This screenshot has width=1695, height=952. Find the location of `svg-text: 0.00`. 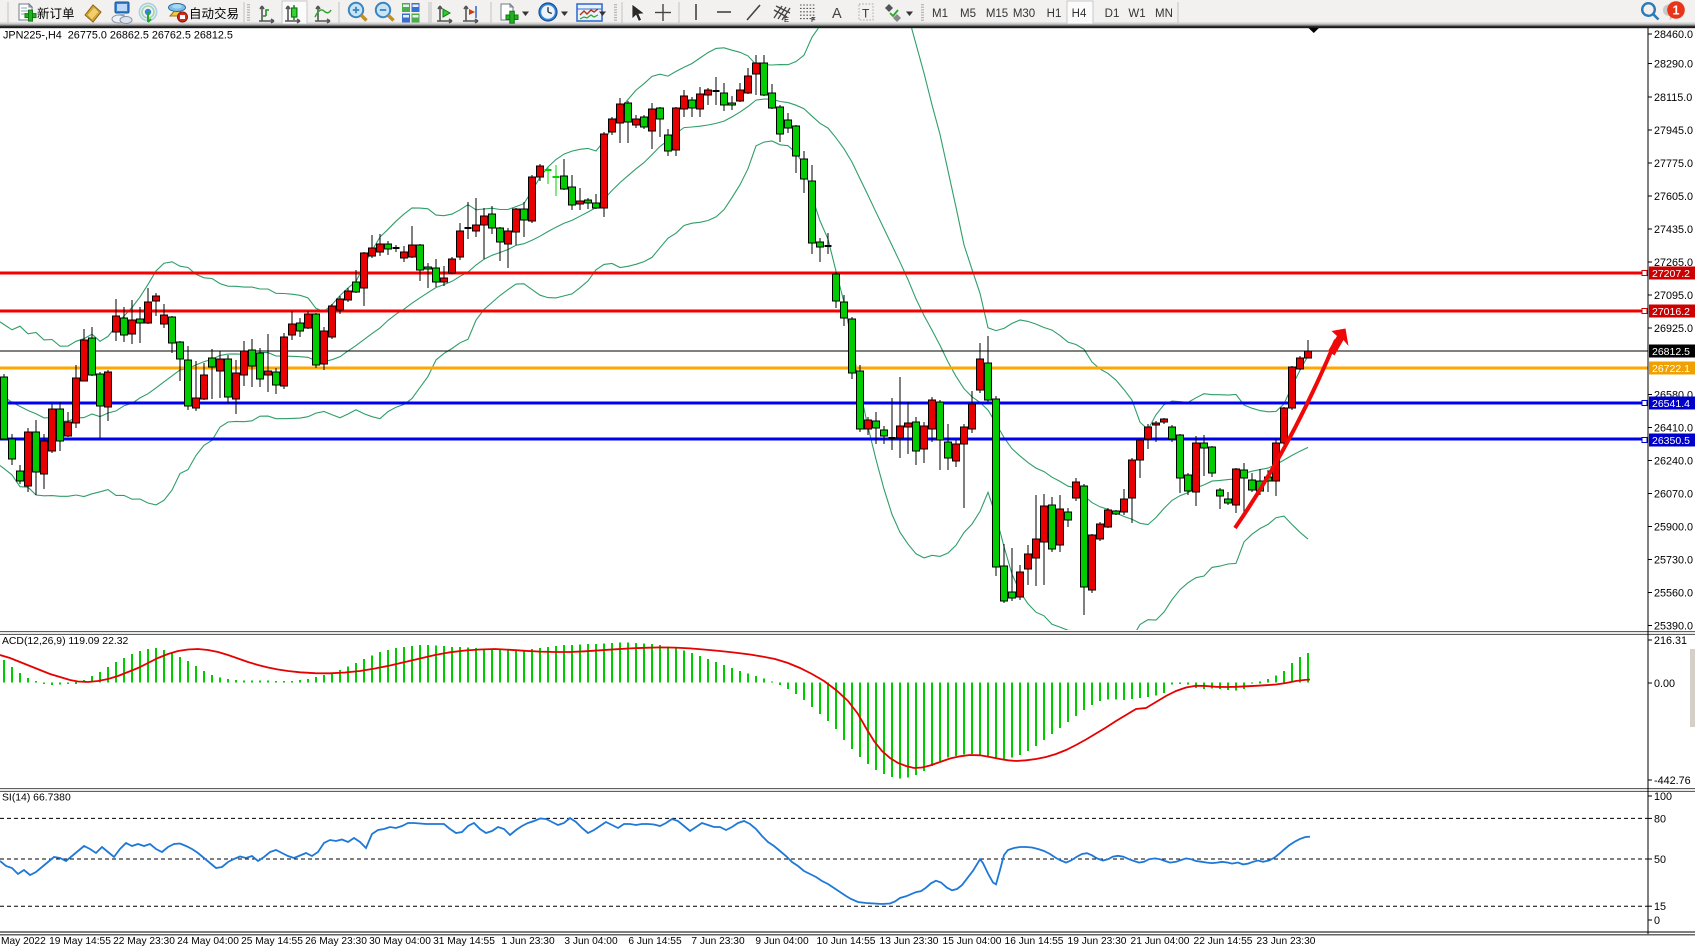

svg-text: 0.00 is located at coordinates (1664, 684).